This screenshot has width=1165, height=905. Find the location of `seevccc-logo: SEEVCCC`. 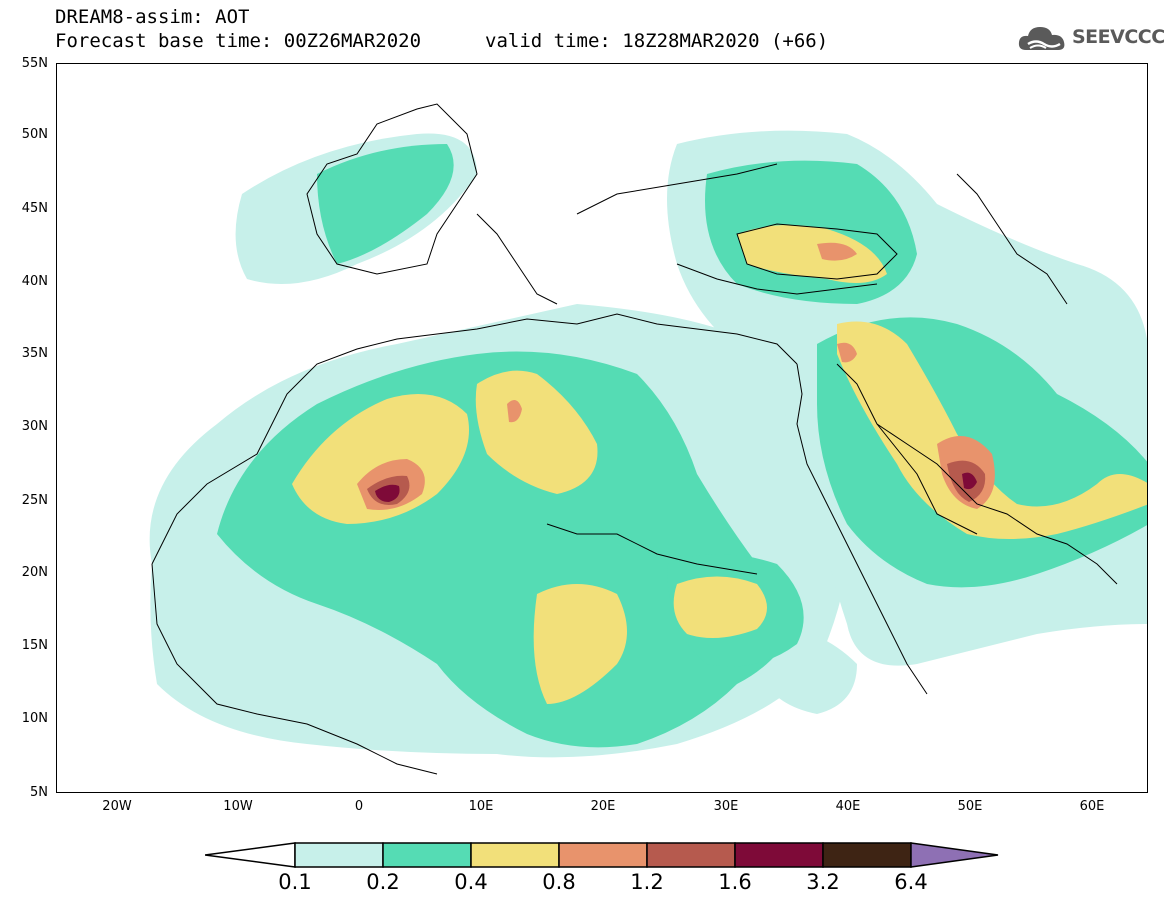

seevccc-logo: SEEVCCC is located at coordinates (1090, 40).